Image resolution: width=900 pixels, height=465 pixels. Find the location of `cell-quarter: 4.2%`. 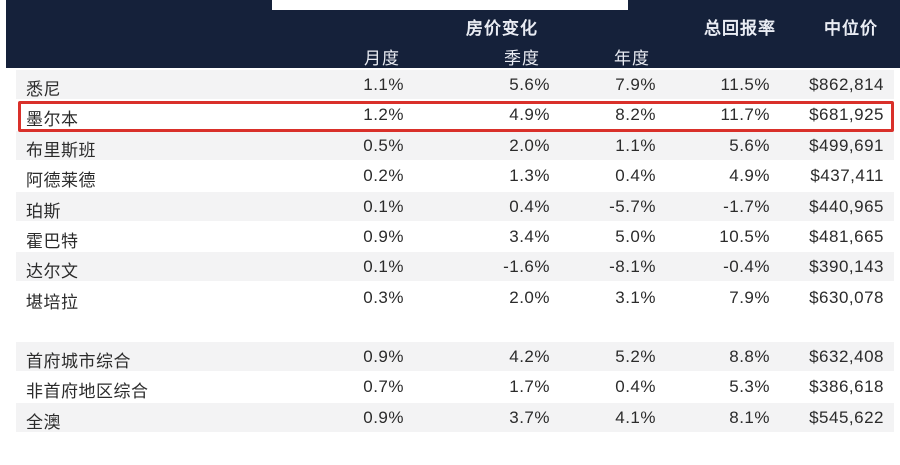

cell-quarter: 4.2% is located at coordinates (529, 356).